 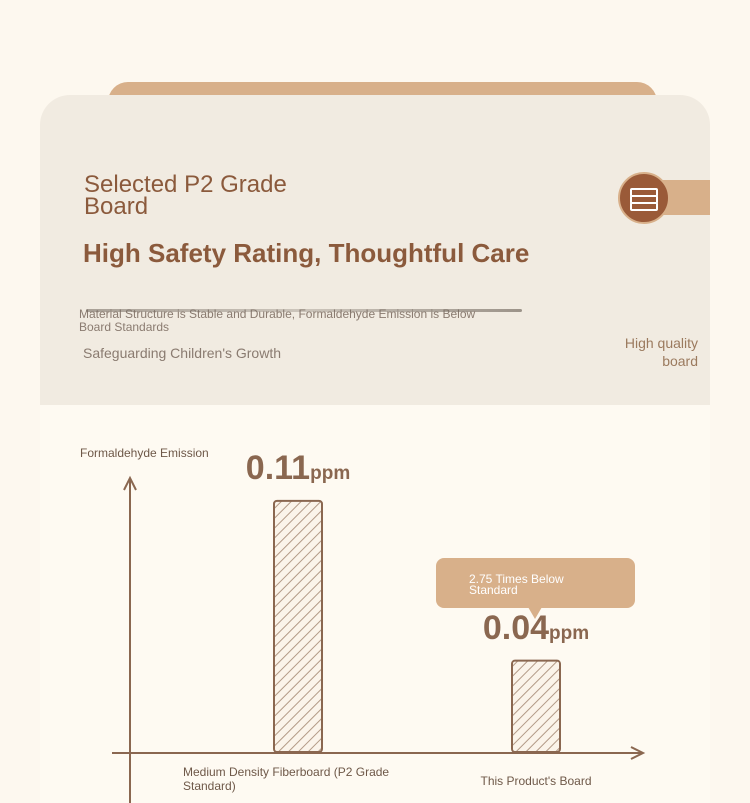 What do you see at coordinates (536, 781) in the screenshot?
I see `category-label: This Product's Board` at bounding box center [536, 781].